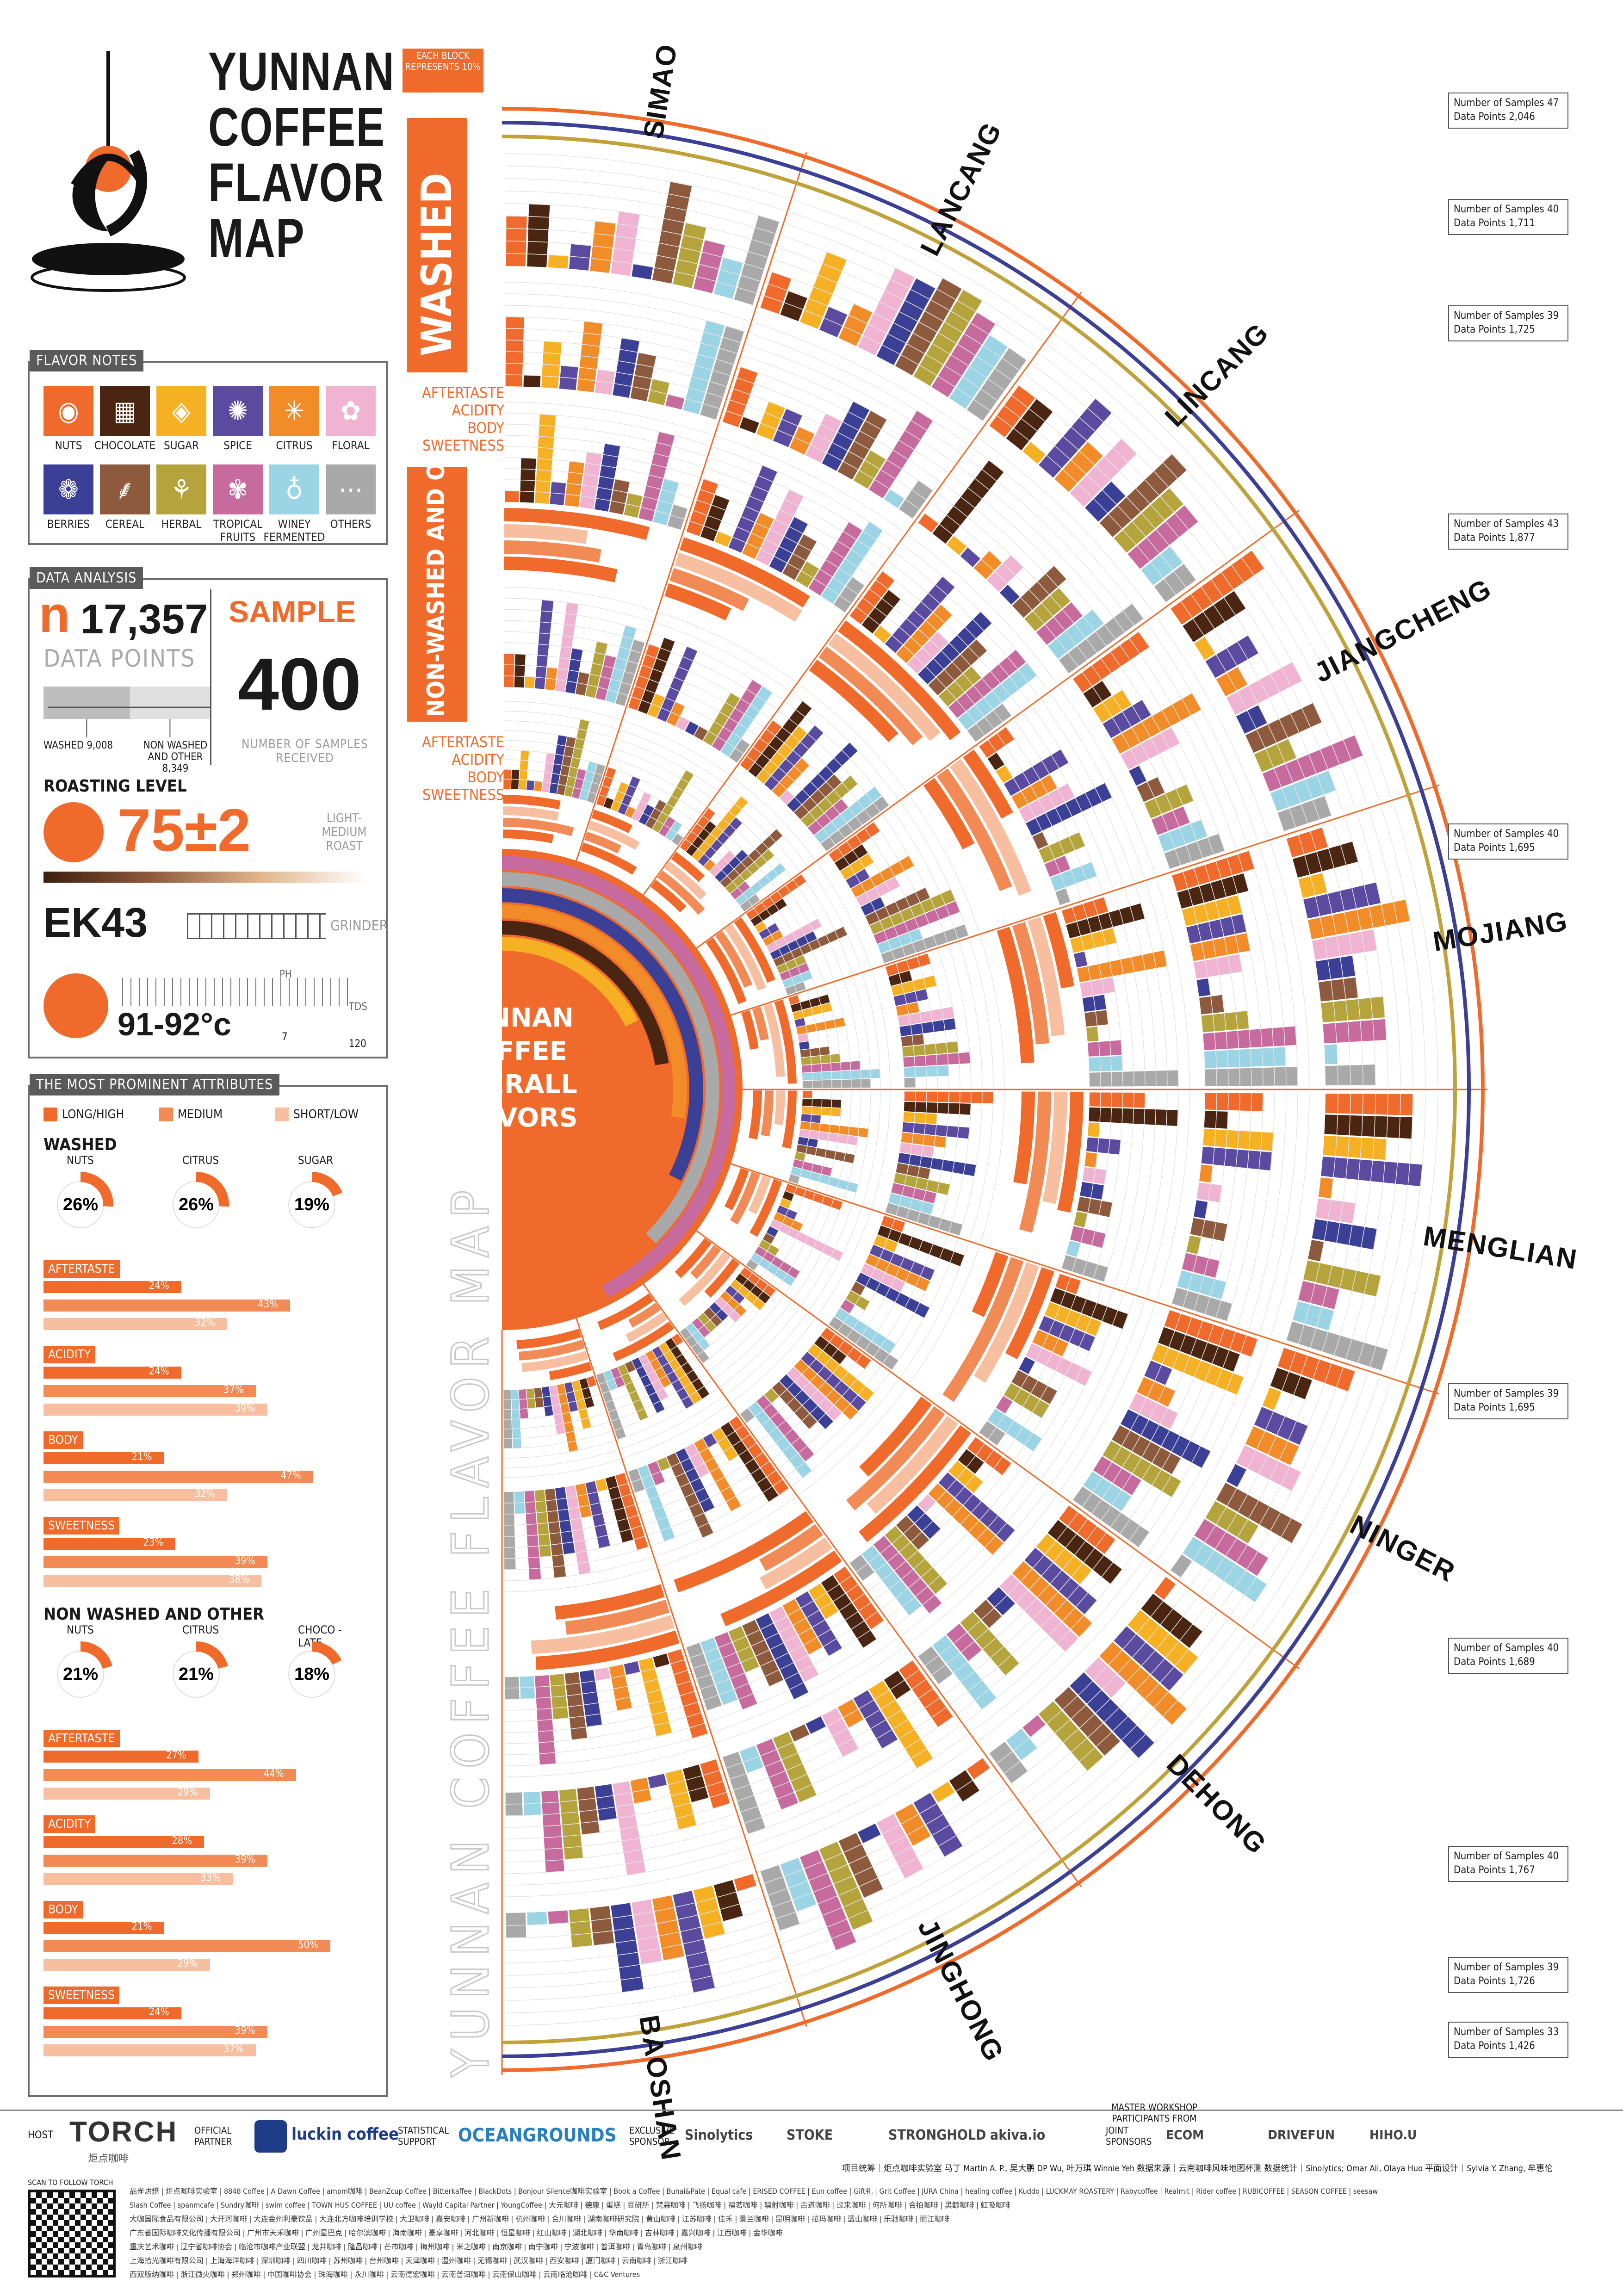  I want to click on herbal-icon: ⚘, so click(181, 489).